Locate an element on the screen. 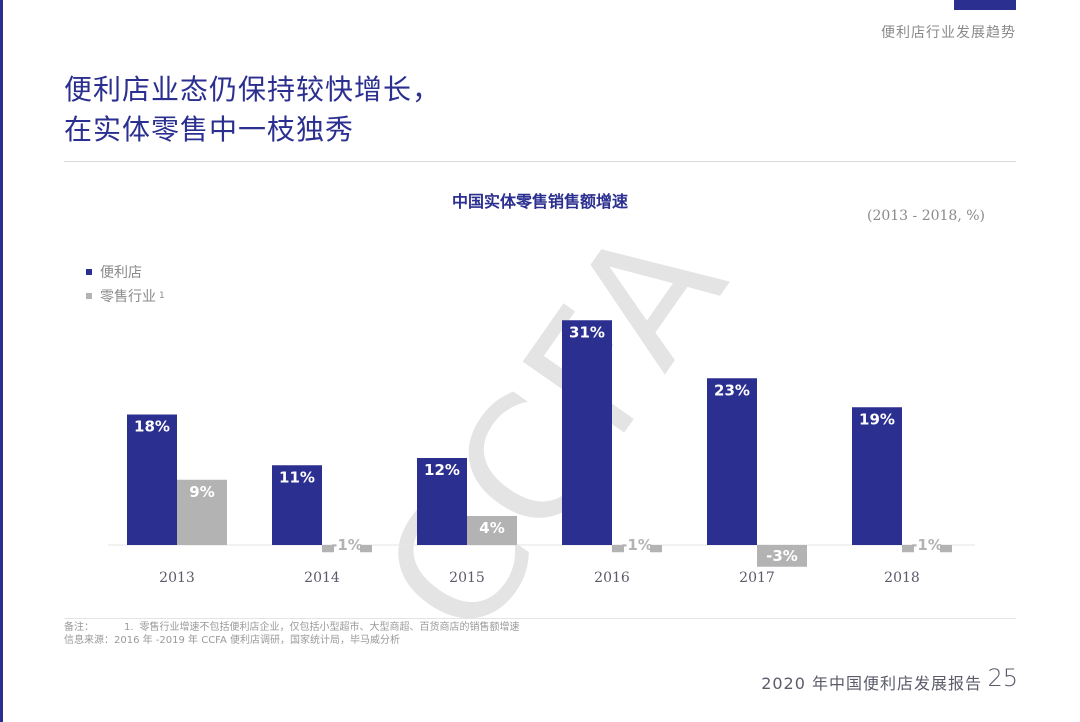 This screenshot has height=722, width=1080. label-bg-retail-industry-2017 is located at coordinates (782, 556).